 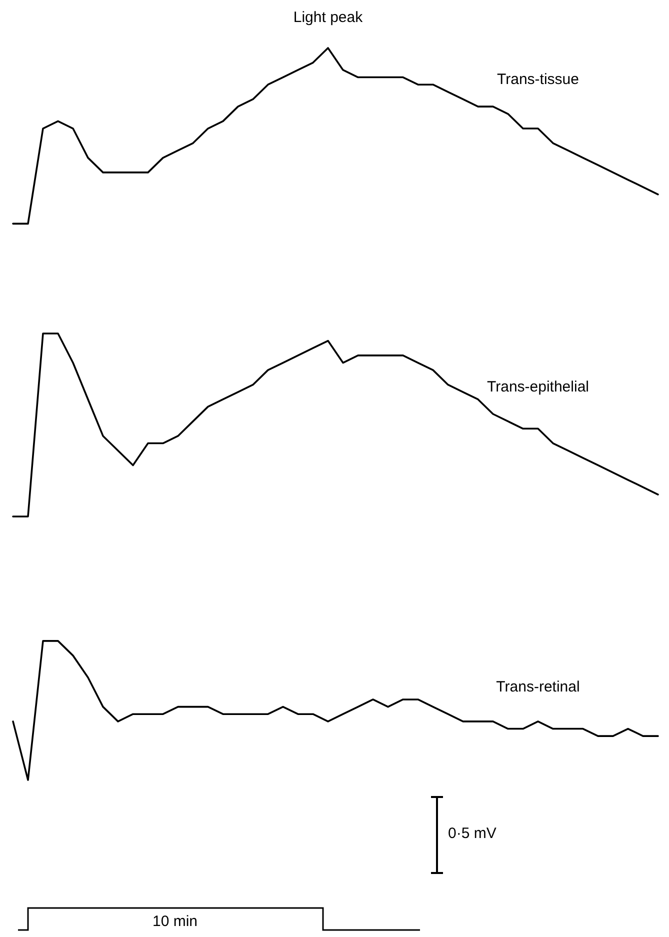 I want to click on series-label: Trans-retinal, so click(x=538, y=687).